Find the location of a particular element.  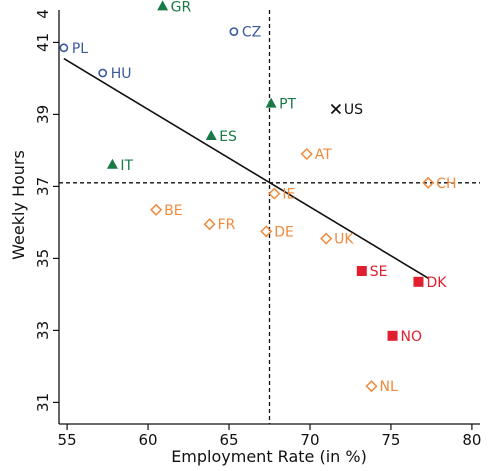

point-label-fr: FR is located at coordinates (227, 225).